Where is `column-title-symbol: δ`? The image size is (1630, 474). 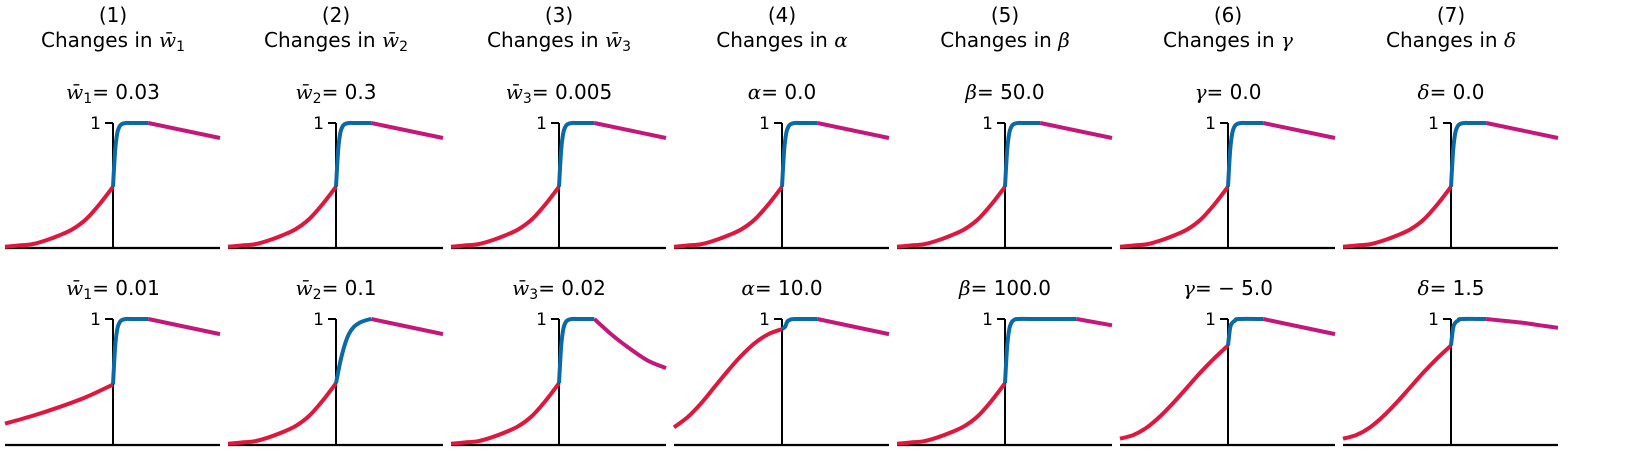
column-title-symbol: δ is located at coordinates (1509, 40).